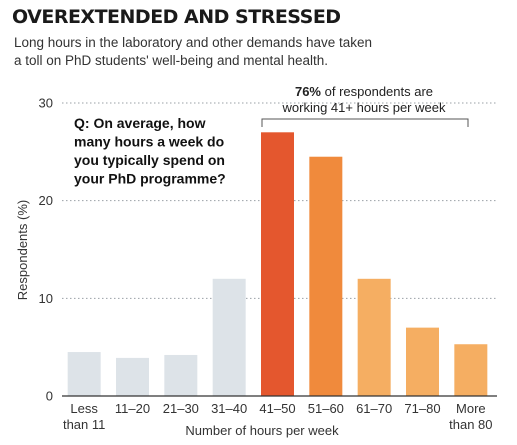 Image resolution: width=517 pixels, height=445 pixels. What do you see at coordinates (470, 416) in the screenshot?
I see `x-tick-label: More than 80` at bounding box center [470, 416].